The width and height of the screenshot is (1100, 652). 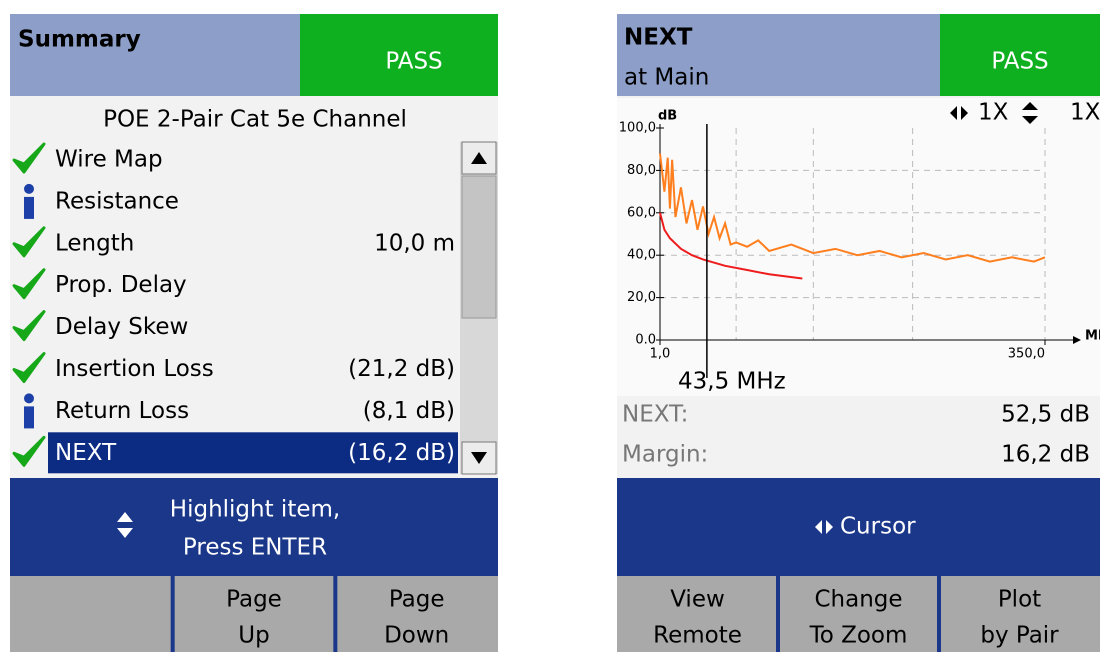 I want to click on hint-text: Cursor, so click(x=878, y=527).